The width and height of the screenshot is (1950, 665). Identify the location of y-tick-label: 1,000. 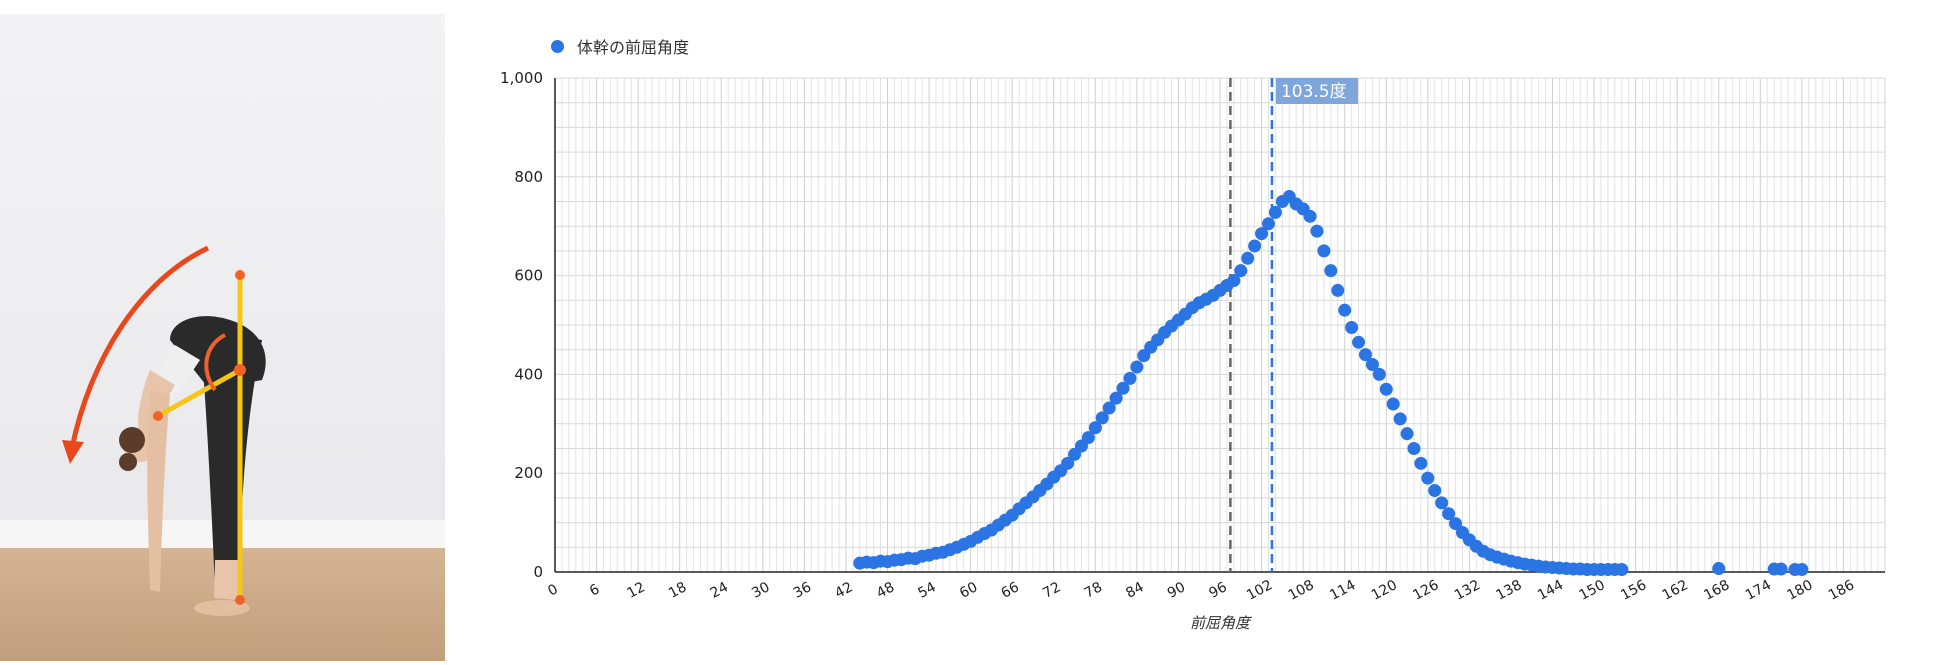
(521, 78).